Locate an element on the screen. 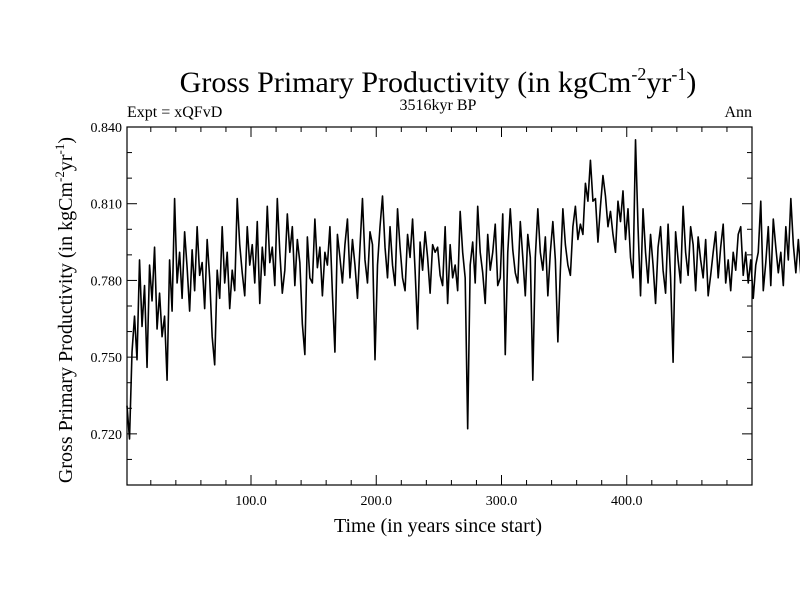 The width and height of the screenshot is (800, 600). y-axis-label-mid: yr is located at coordinates (66, 162).